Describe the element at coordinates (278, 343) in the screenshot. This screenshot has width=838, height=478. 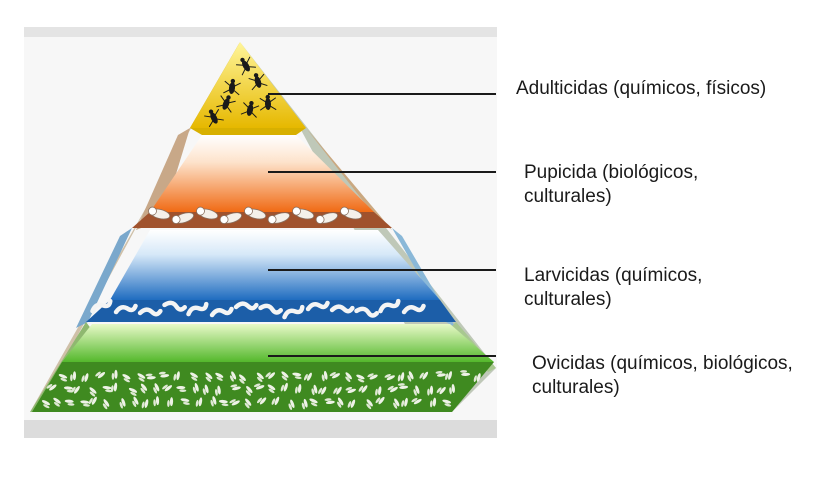
I see `egg-level` at that location.